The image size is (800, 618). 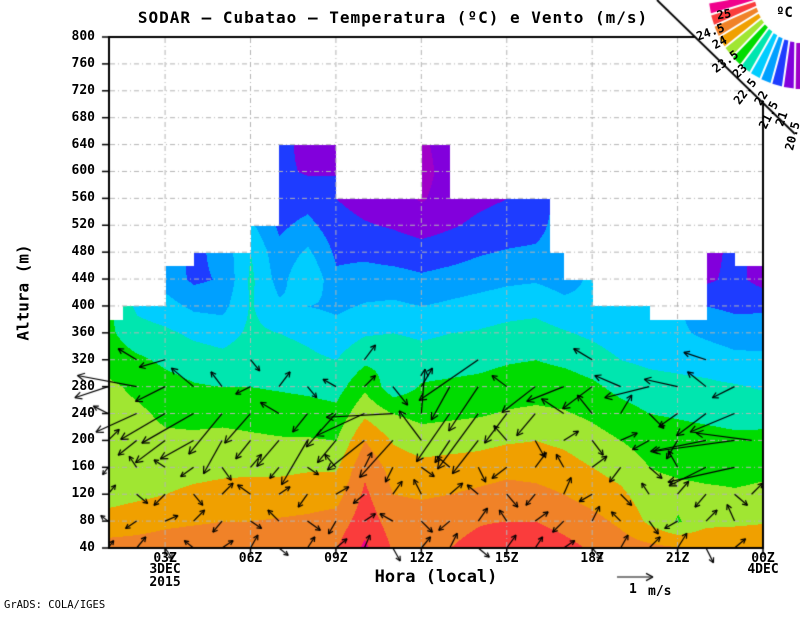 What do you see at coordinates (592, 558) in the screenshot?
I see `x-tick-label: 18Z` at bounding box center [592, 558].